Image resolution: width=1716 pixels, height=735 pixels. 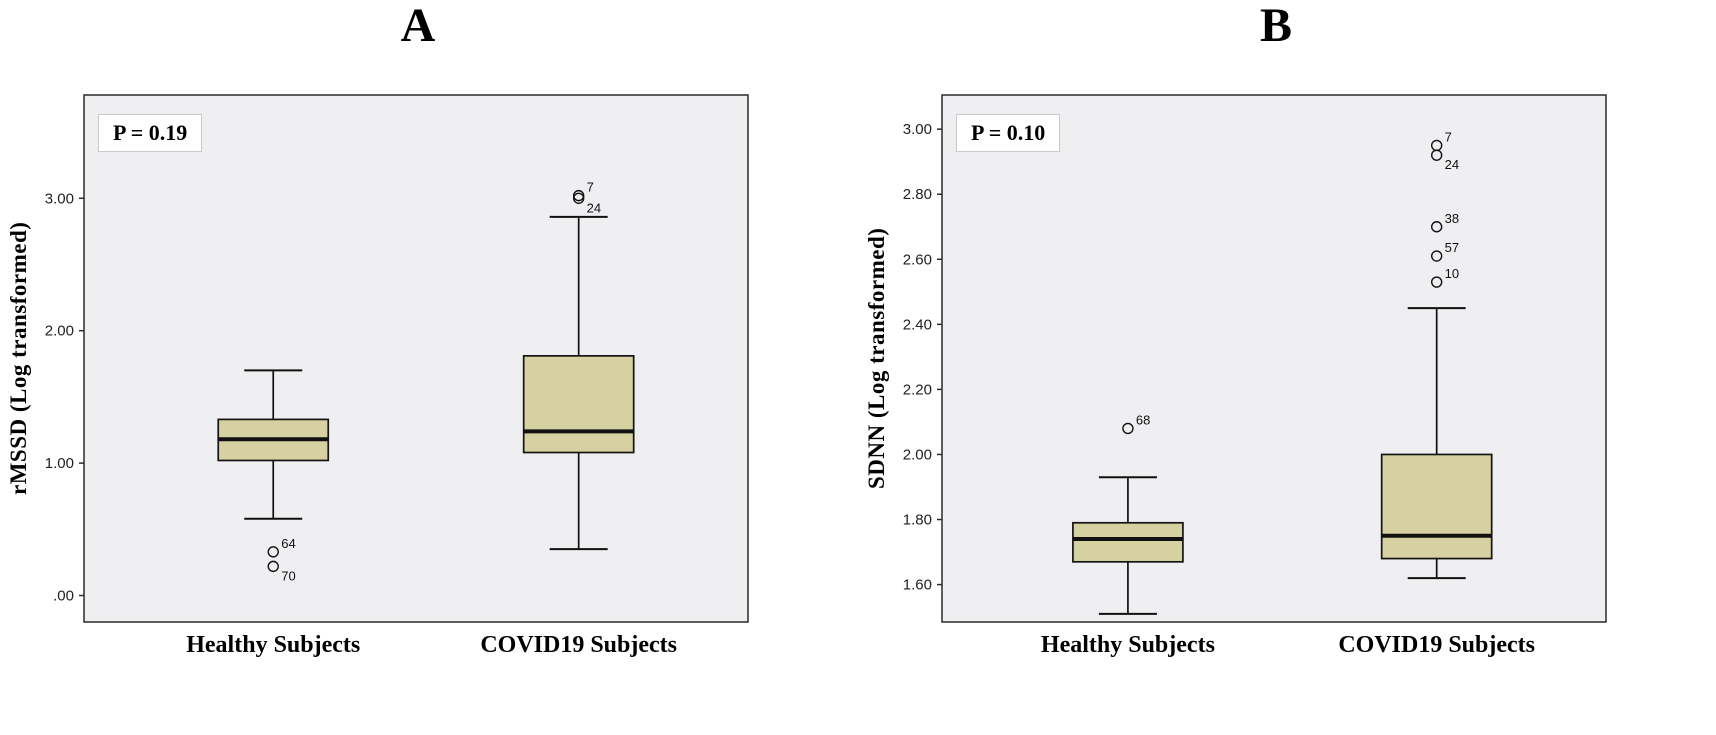 I want to click on y-tick-label: 2.80, so click(x=917, y=194).